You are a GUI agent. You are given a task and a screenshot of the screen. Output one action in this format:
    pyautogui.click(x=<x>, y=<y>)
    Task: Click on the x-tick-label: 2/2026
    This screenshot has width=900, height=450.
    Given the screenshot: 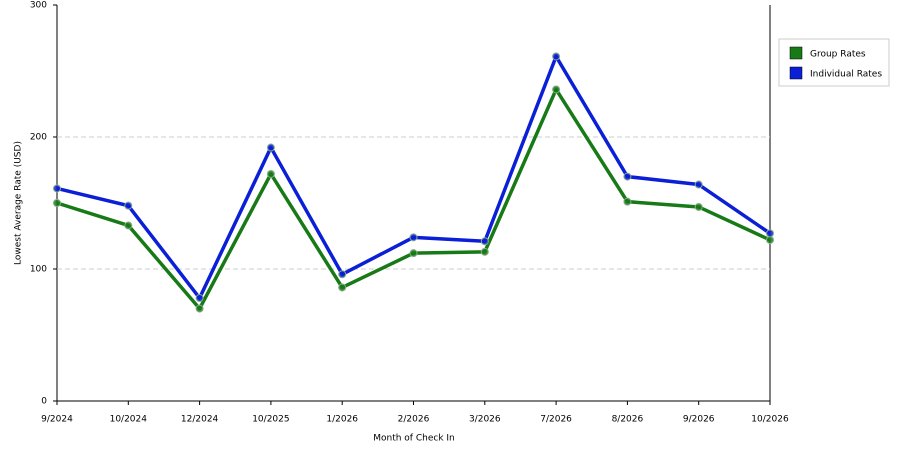 What is the action you would take?
    pyautogui.click(x=414, y=420)
    